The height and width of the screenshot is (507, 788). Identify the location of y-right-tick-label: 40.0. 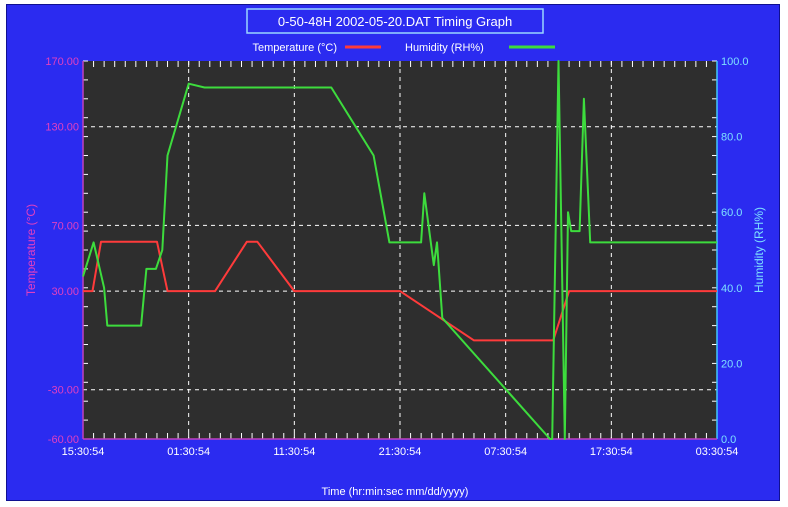
(731, 289).